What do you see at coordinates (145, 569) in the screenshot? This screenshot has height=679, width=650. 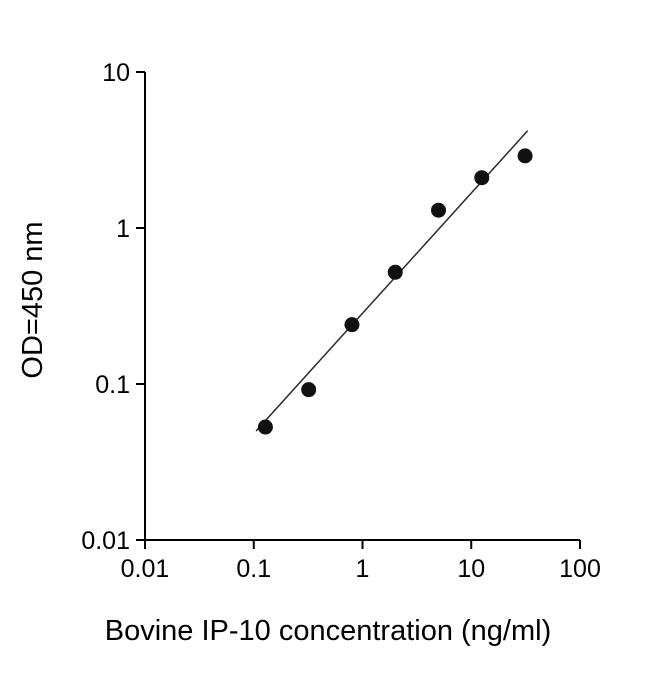 I see `x-tick-label: 0.01` at bounding box center [145, 569].